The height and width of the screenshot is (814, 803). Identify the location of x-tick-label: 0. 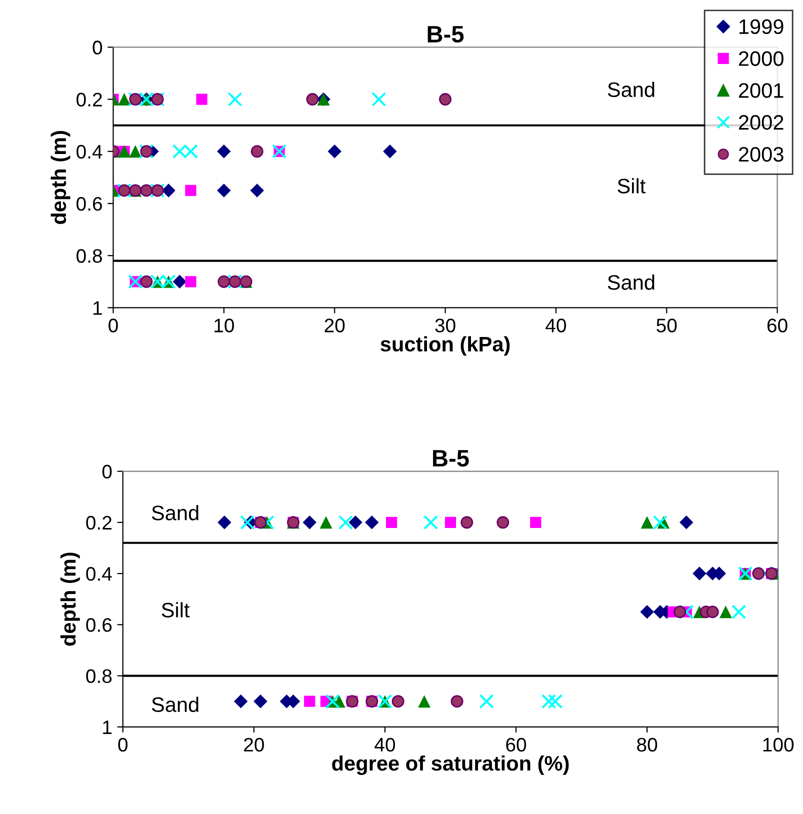
(123, 745).